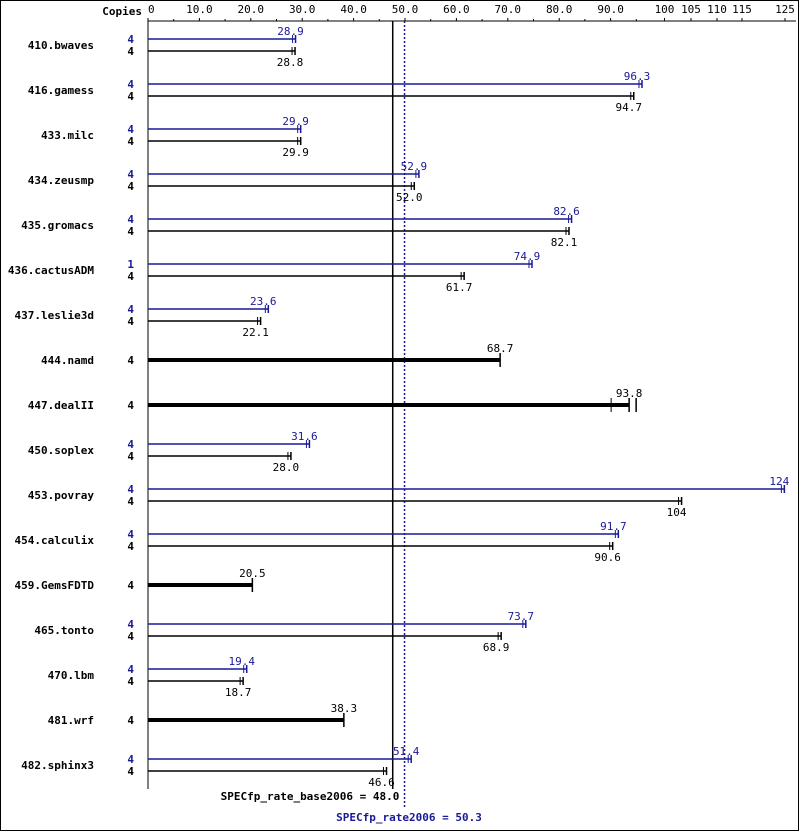 The height and width of the screenshot is (835, 799). Describe the element at coordinates (295, 121) in the screenshot. I see `peak-value-label: 29.9` at that location.